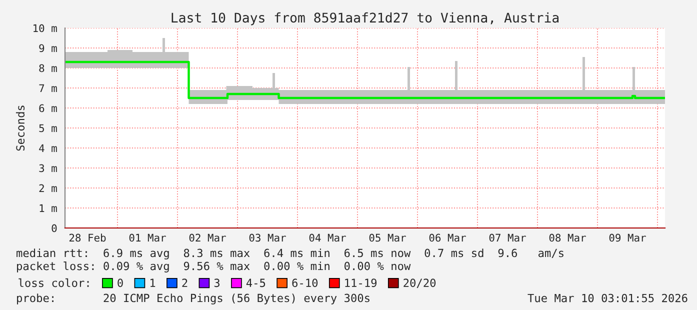  I want to click on legend-label: 0, so click(120, 283).